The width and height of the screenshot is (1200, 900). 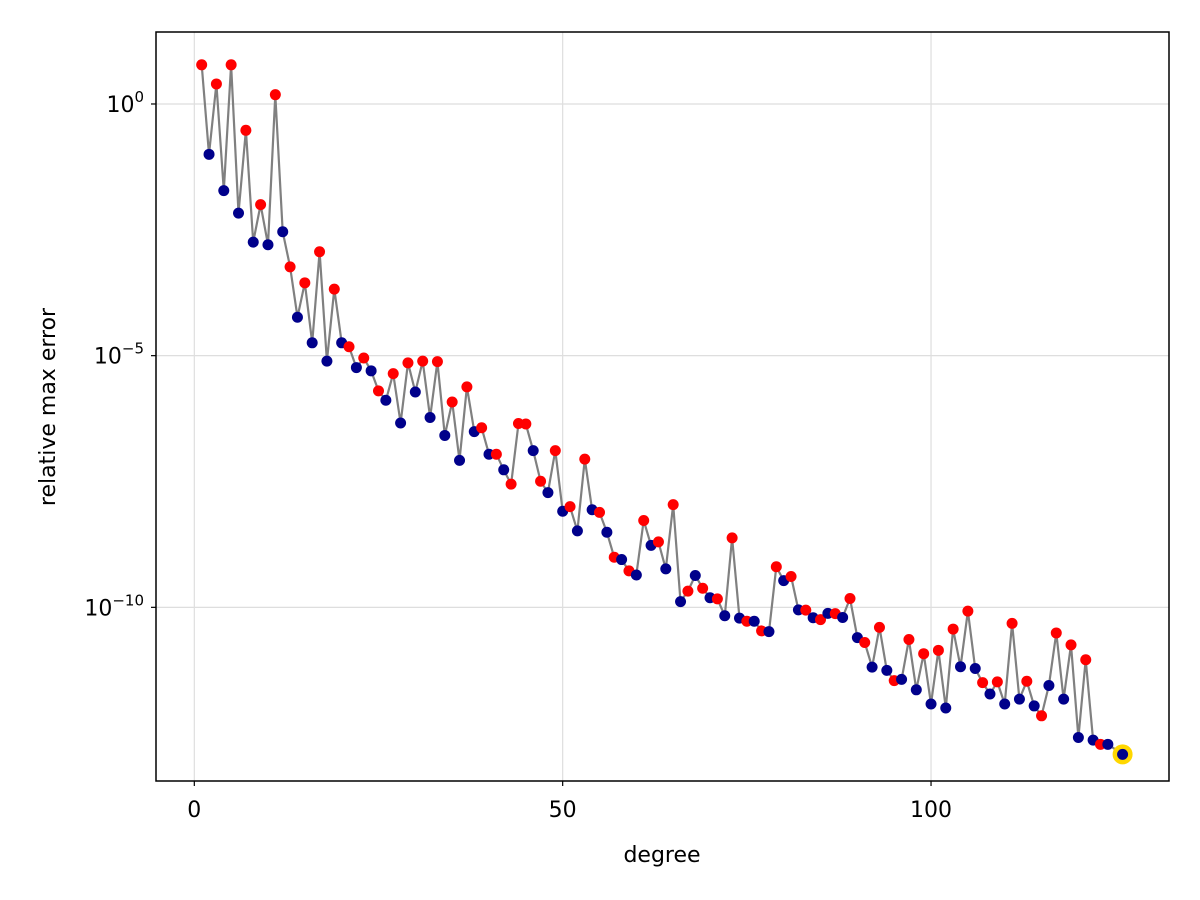 What do you see at coordinates (931, 810) in the screenshot?
I see `x-tick-label: 100` at bounding box center [931, 810].